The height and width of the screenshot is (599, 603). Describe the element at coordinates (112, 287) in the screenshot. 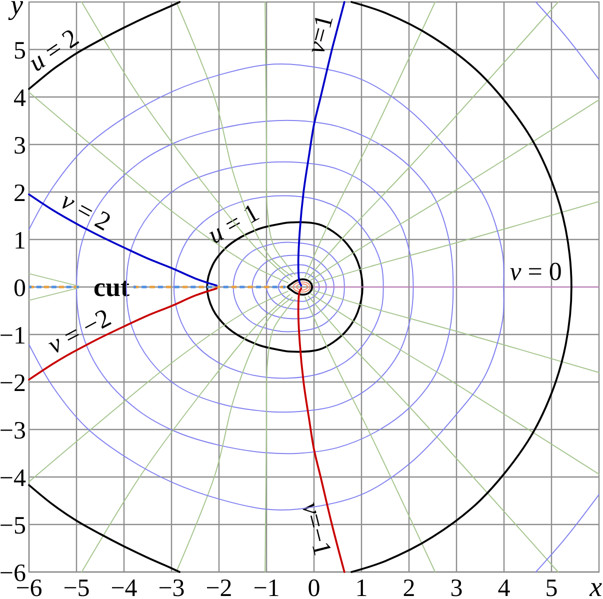

I see `series-label: cut` at that location.